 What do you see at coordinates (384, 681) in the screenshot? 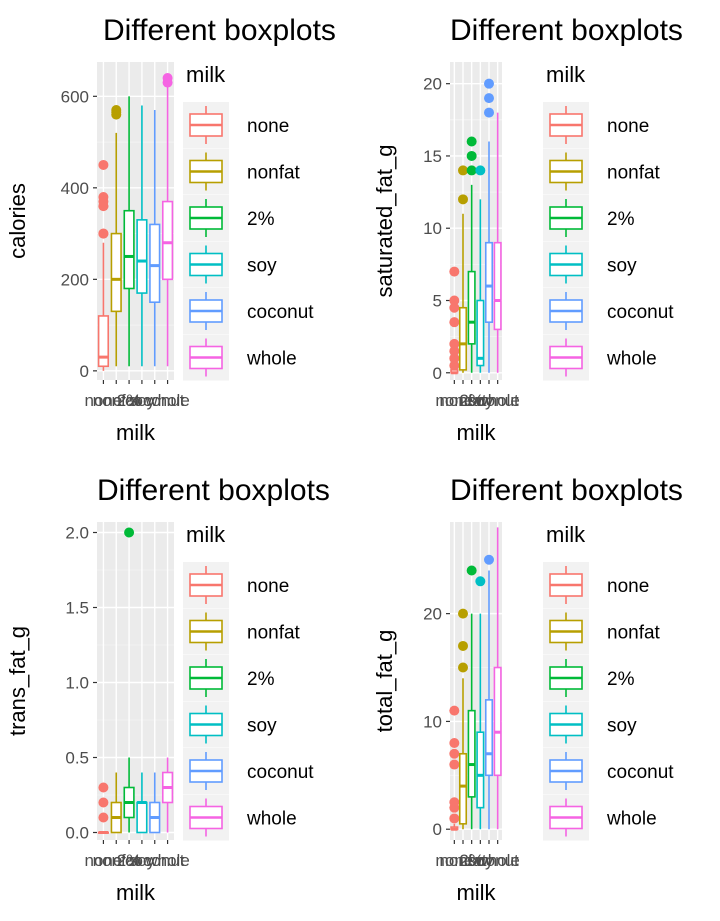
I see `y-axis-title: total_fat_g` at bounding box center [384, 681].